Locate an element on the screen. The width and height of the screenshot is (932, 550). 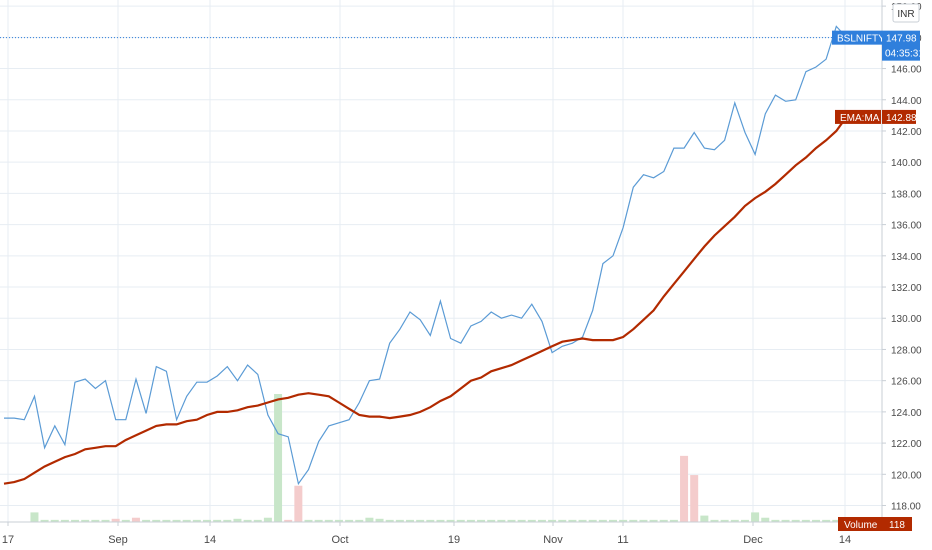
ema-badge-value: 142.88 is located at coordinates (901, 118).